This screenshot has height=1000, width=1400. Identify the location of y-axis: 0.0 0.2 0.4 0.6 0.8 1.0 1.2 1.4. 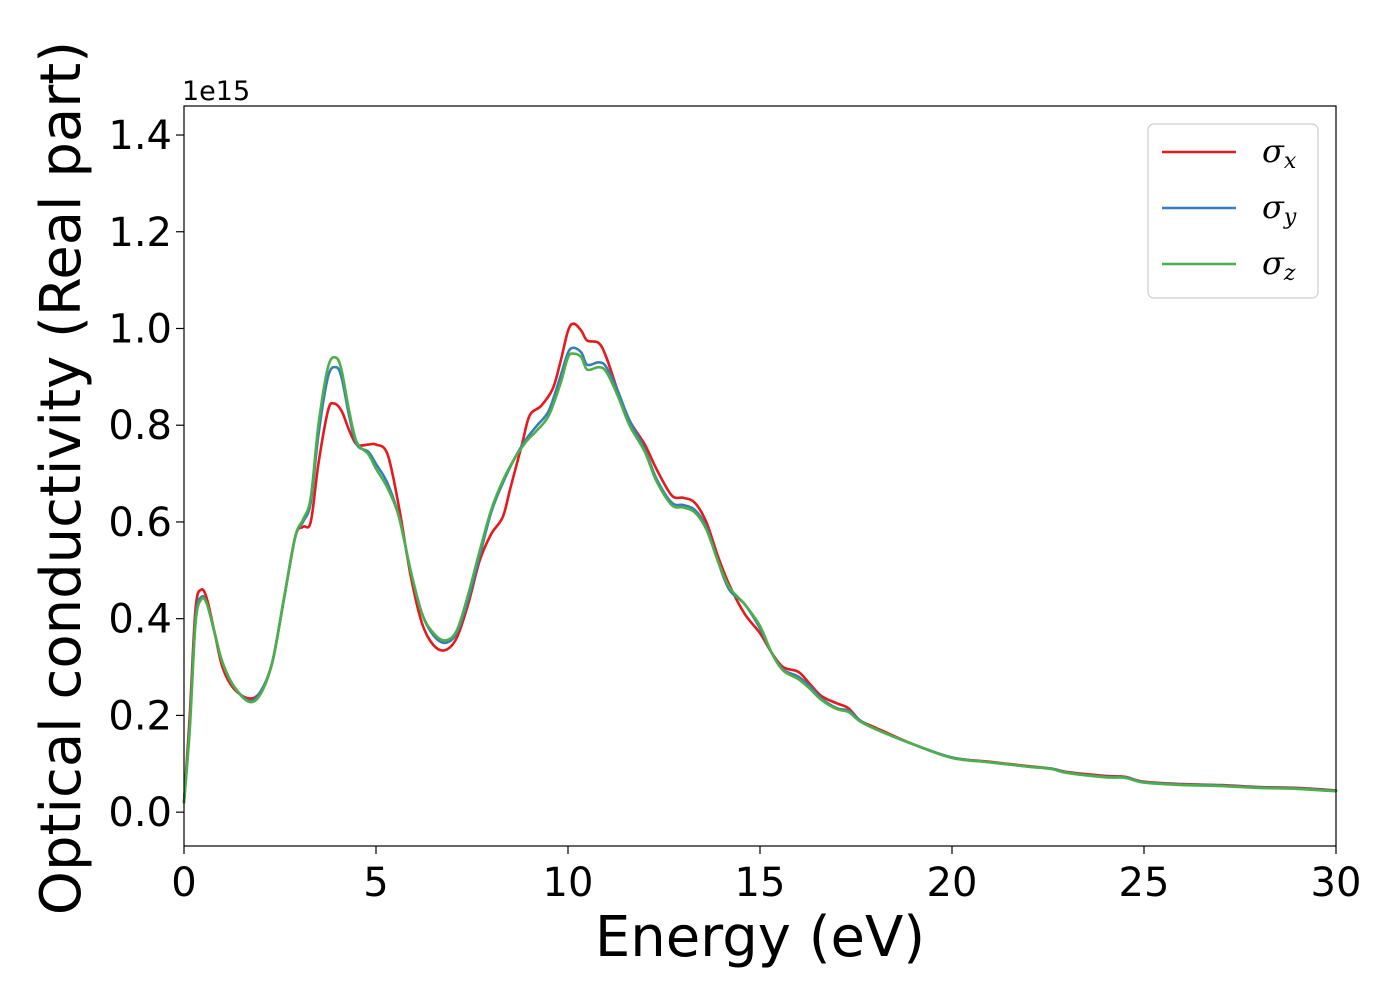
(146, 474).